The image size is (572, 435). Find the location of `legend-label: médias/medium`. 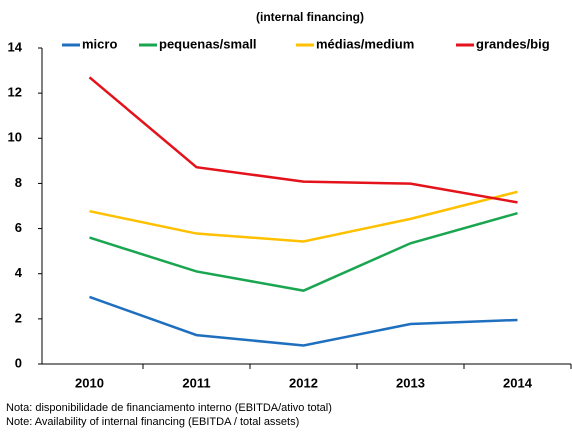

legend-label: médias/medium is located at coordinates (365, 43).